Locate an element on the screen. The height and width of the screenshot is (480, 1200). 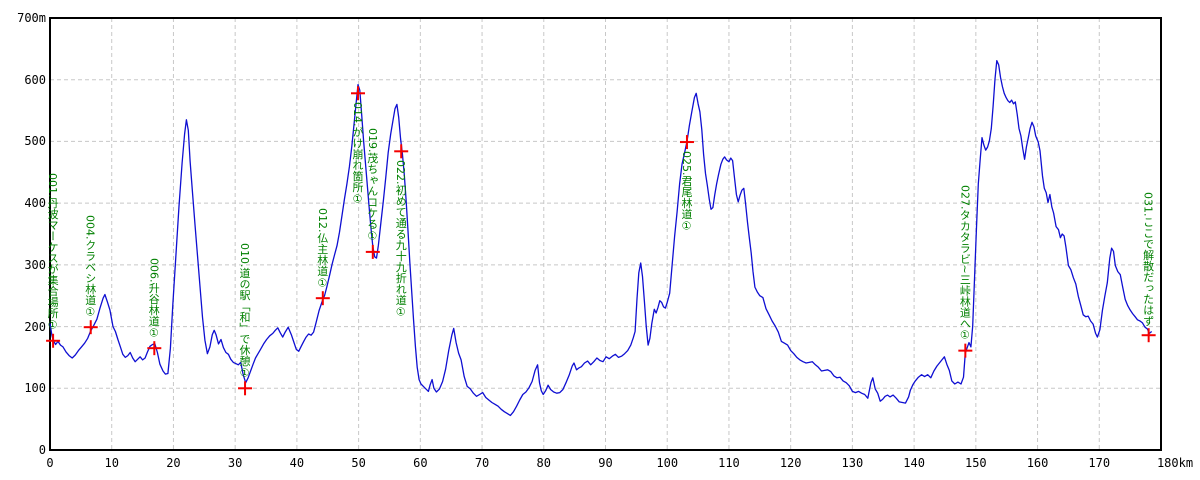
x-tick-label: 40 is located at coordinates (297, 463).